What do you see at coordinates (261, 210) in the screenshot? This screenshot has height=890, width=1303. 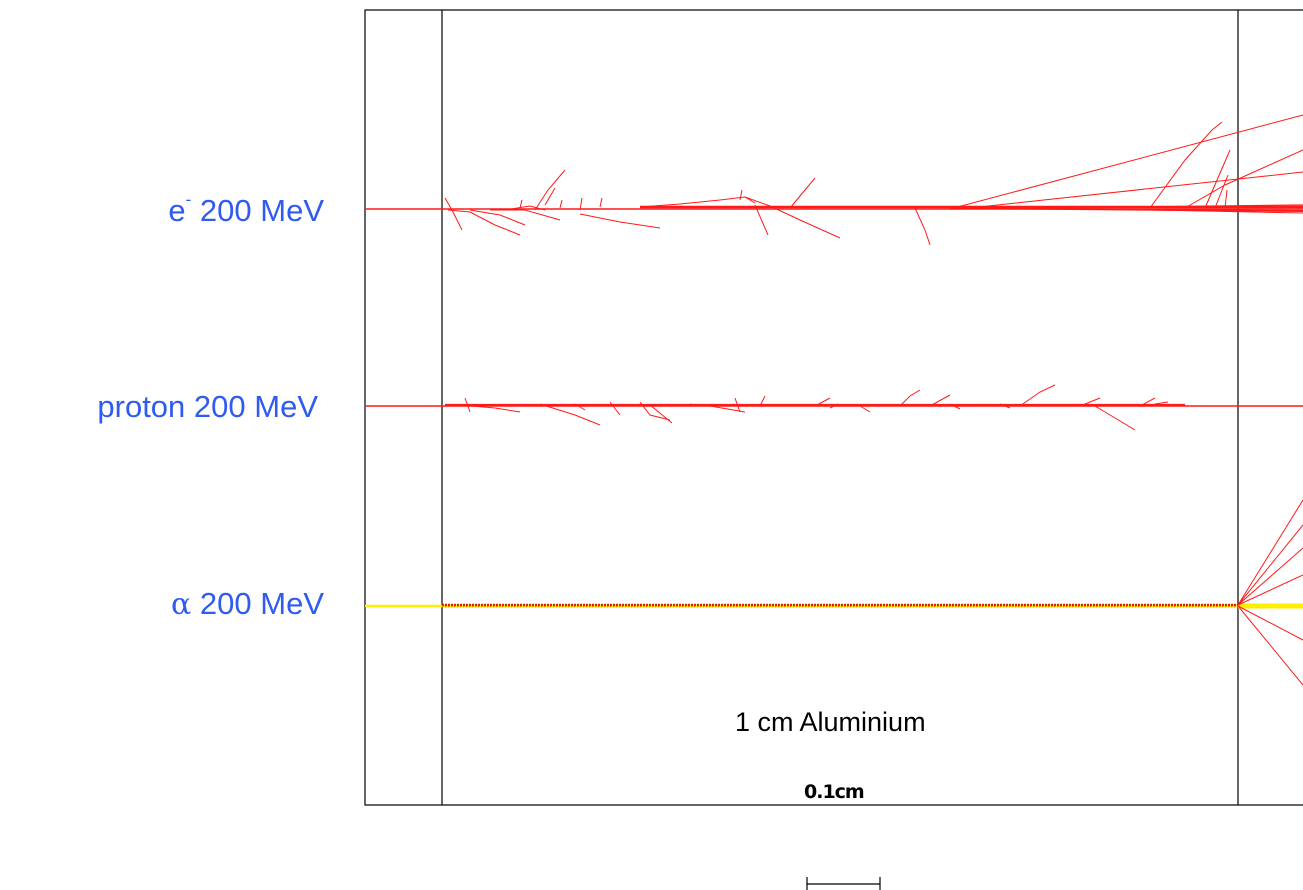 I see `electron-energy: 200 MeV` at bounding box center [261, 210].